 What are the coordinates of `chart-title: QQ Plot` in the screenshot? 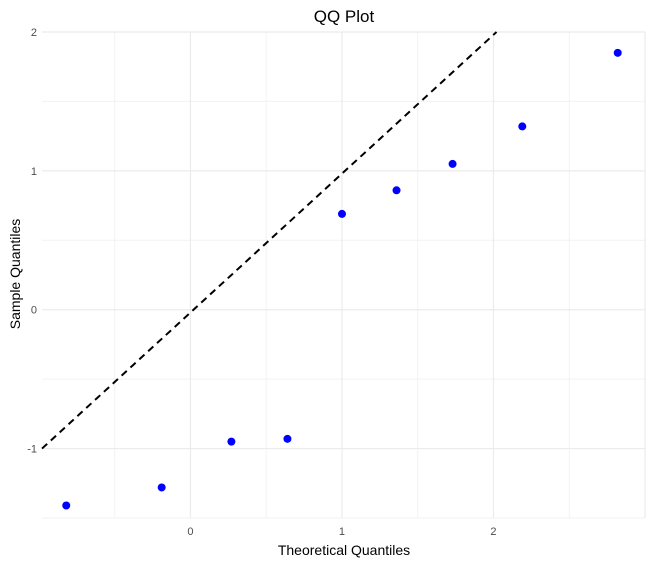 It's located at (344, 16).